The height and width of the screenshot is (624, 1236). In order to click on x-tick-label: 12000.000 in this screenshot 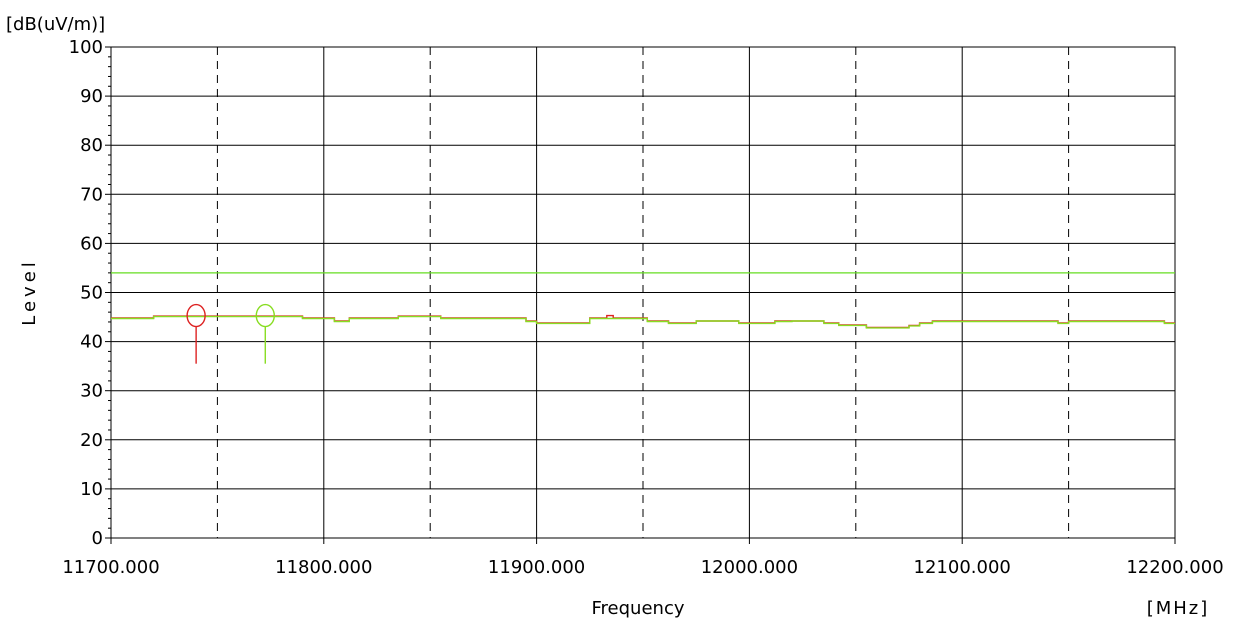, I will do `click(749, 567)`.